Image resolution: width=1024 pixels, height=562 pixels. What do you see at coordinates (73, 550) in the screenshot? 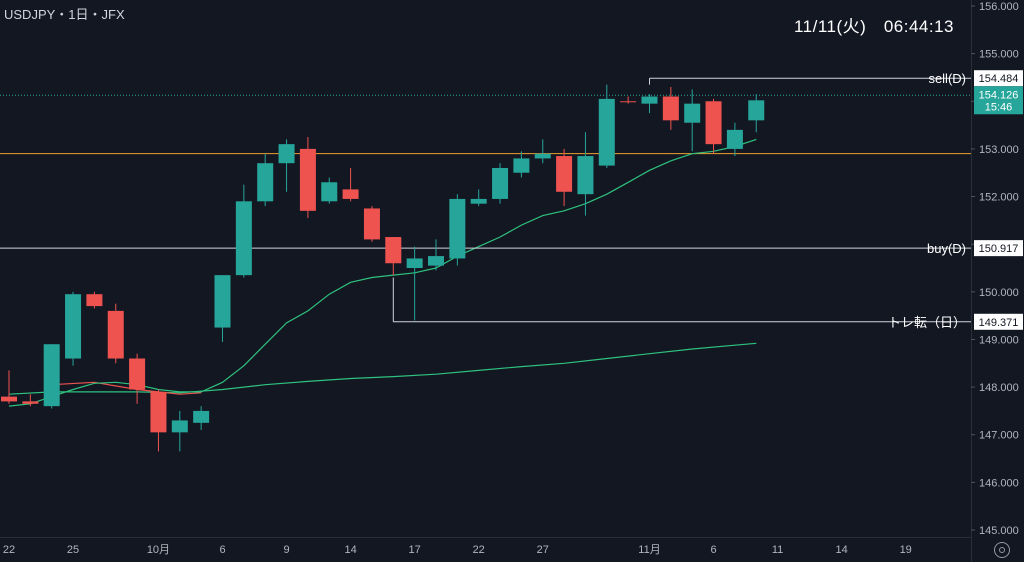
I see `x-tick-label: 25` at bounding box center [73, 550].